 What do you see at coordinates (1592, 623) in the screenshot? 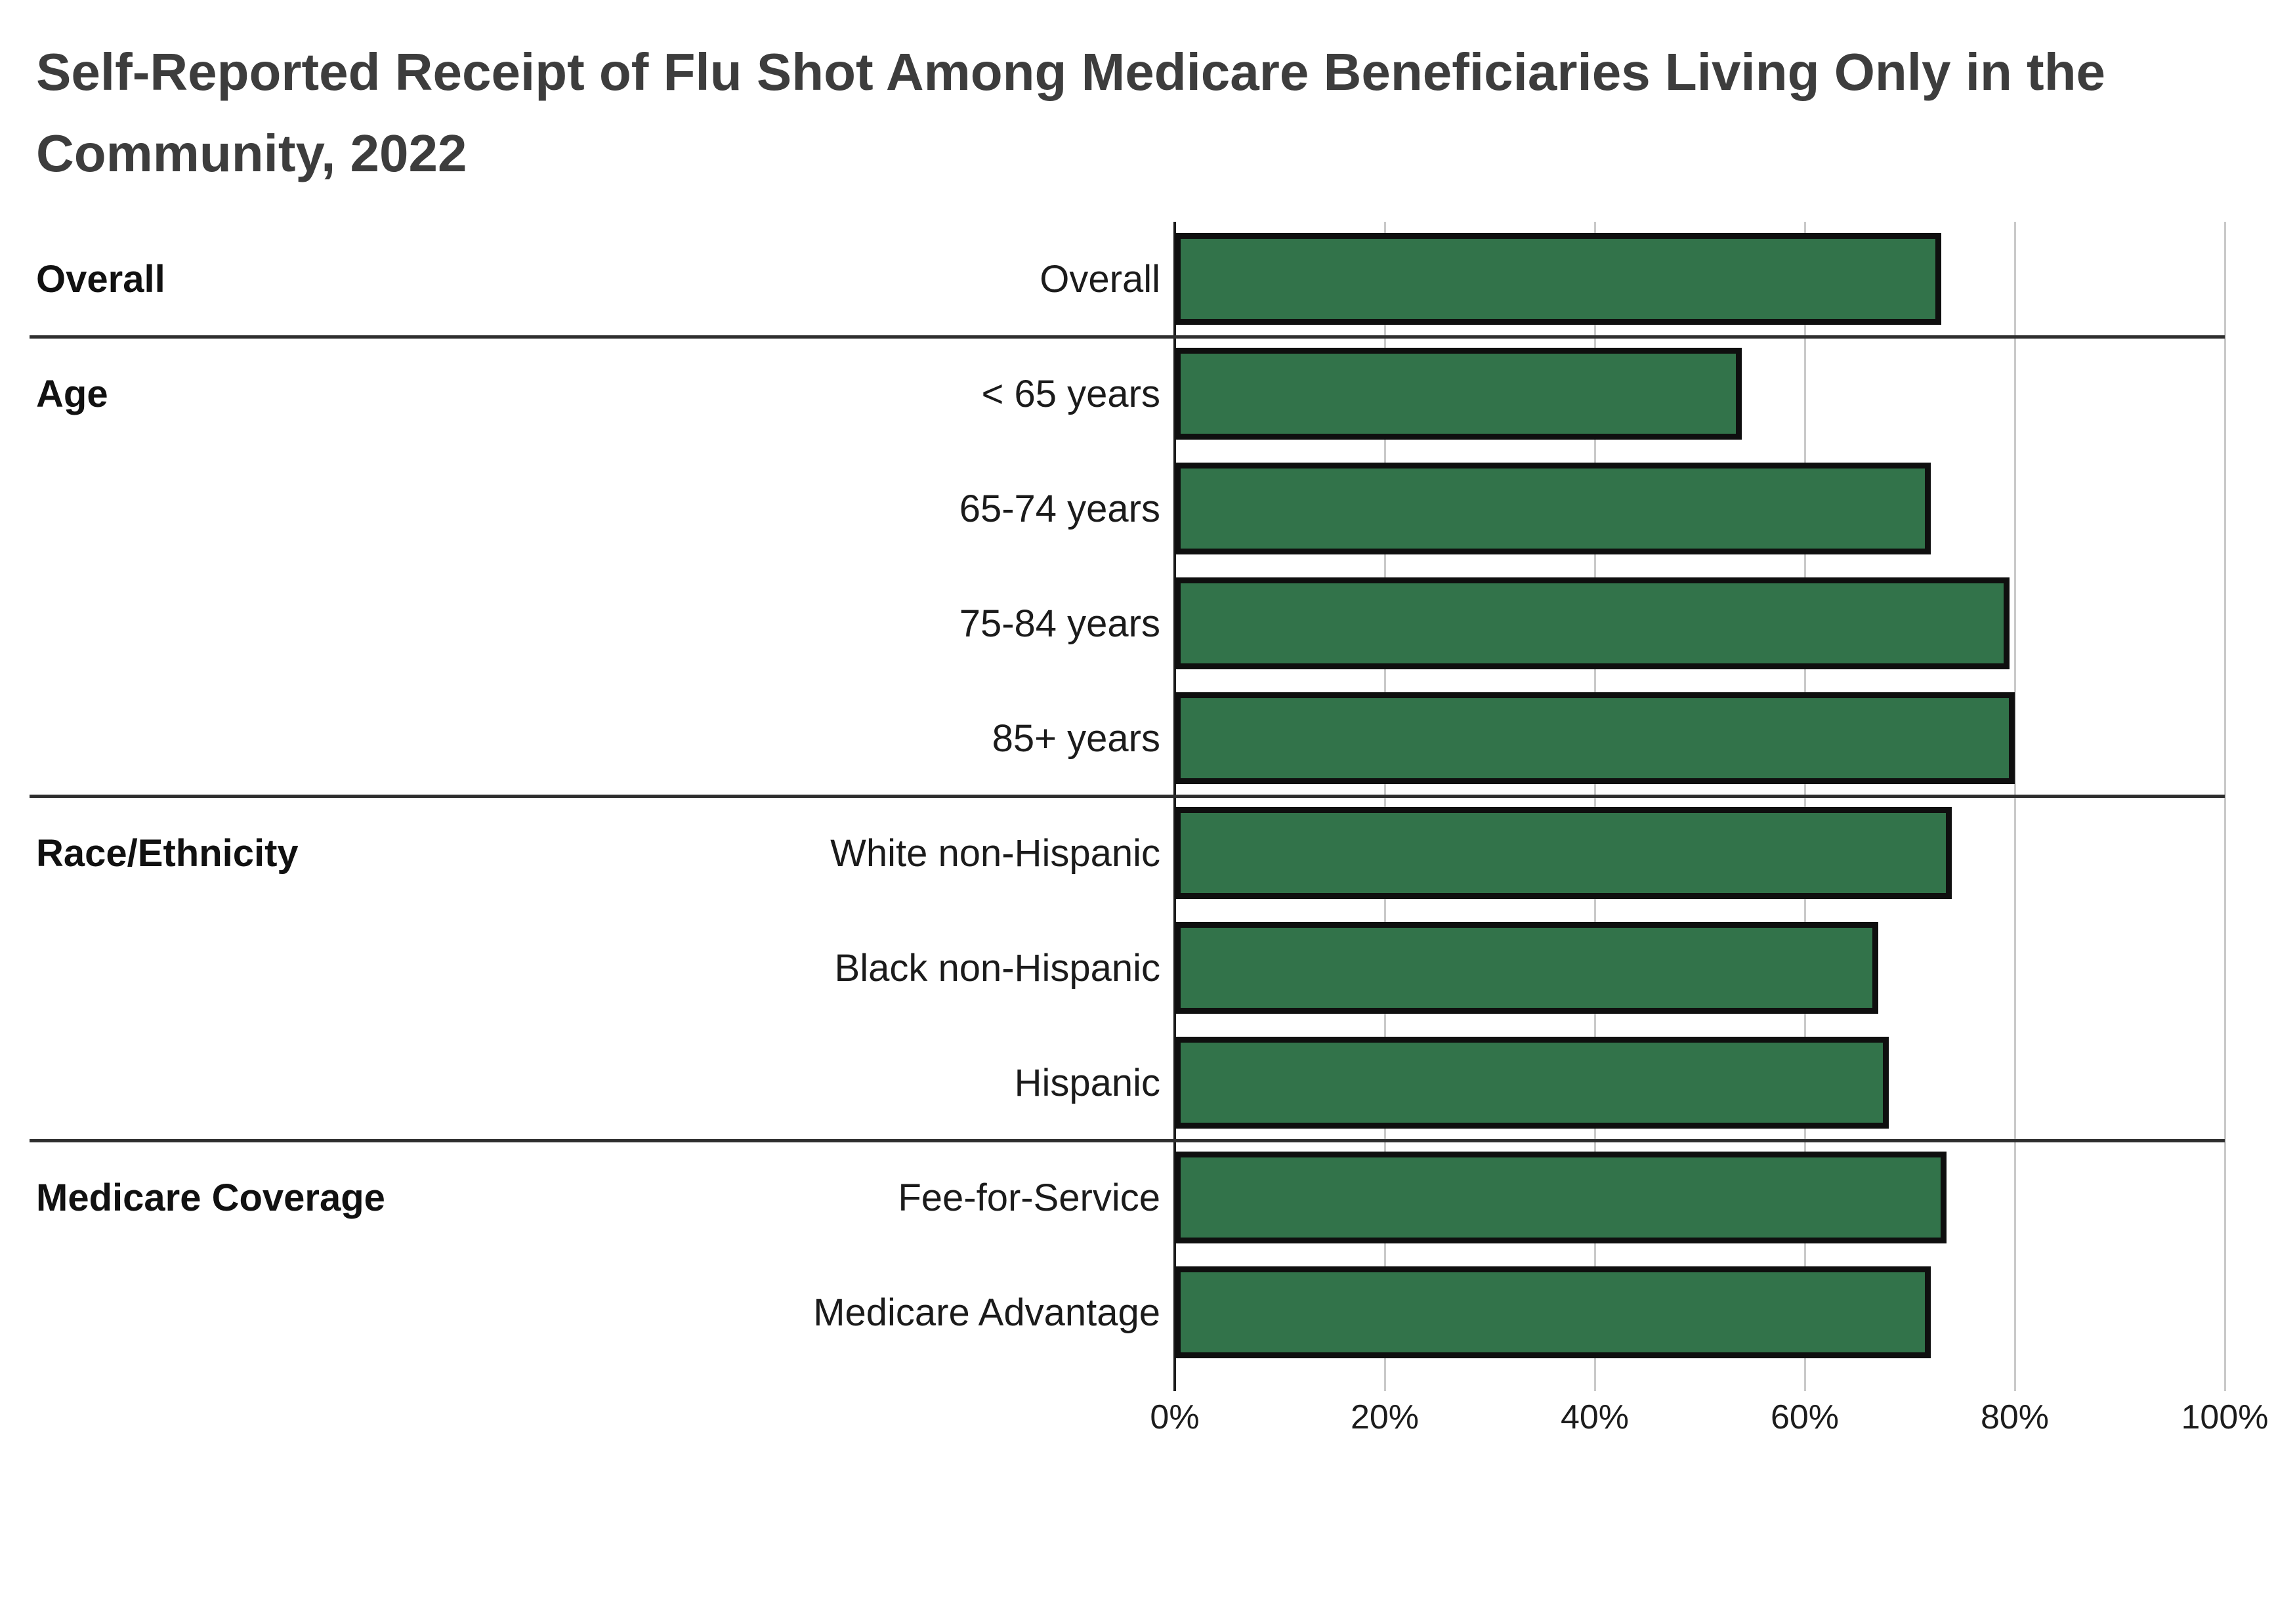
I see `bar-75-84-years` at bounding box center [1592, 623].